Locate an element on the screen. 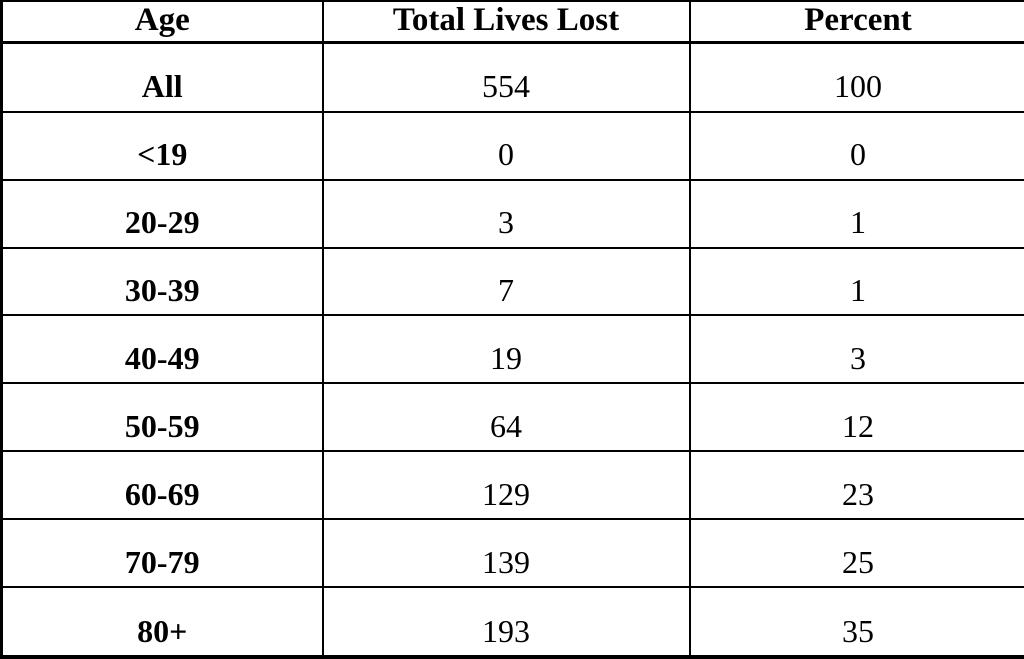 The height and width of the screenshot is (659, 1024). table-row: <19 0 0 is located at coordinates (512, 145).